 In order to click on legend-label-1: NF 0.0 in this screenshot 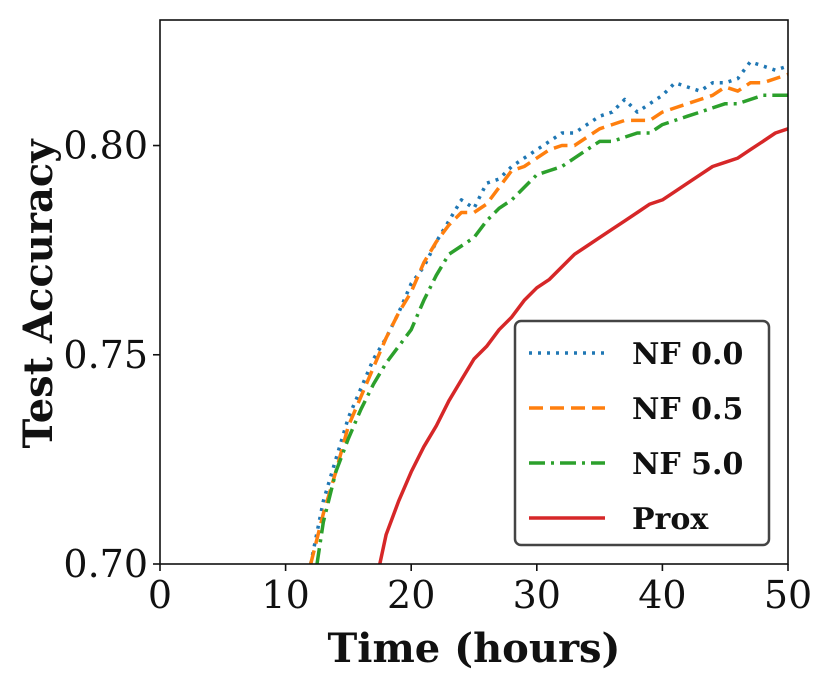, I will do `click(687, 354)`.